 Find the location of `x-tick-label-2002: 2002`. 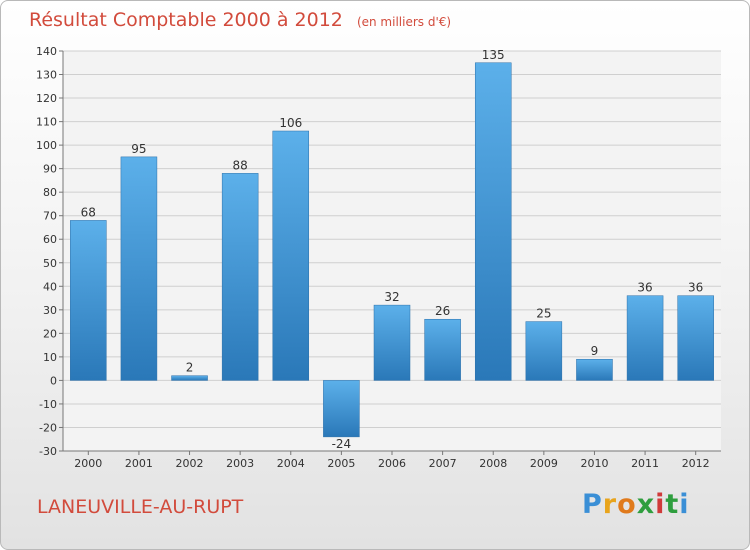

x-tick-label-2002: 2002 is located at coordinates (190, 463).